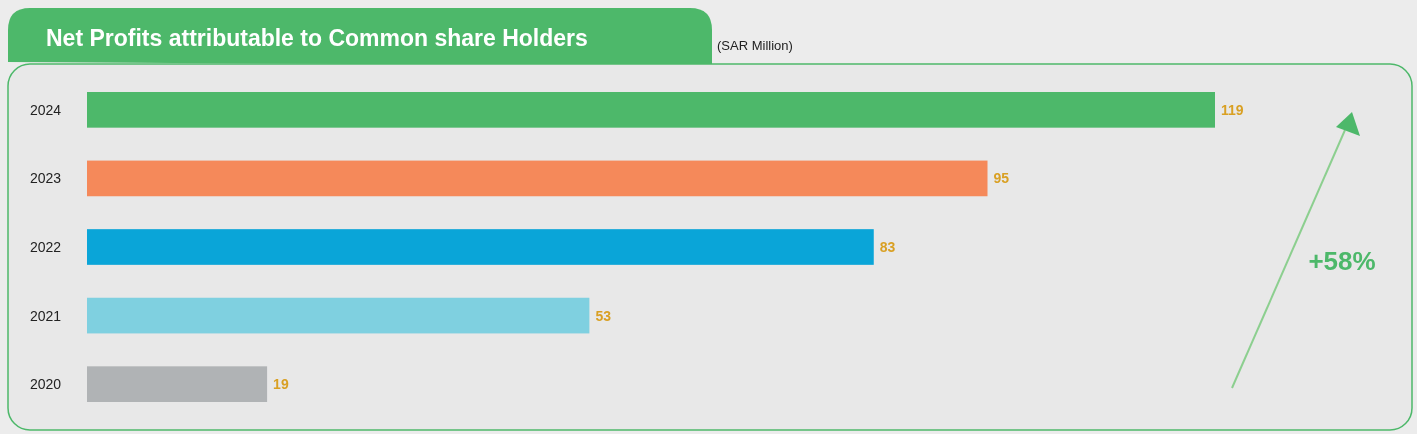 The image size is (1417, 434). What do you see at coordinates (46, 247) in the screenshot?
I see `y-tick-label: 2022` at bounding box center [46, 247].